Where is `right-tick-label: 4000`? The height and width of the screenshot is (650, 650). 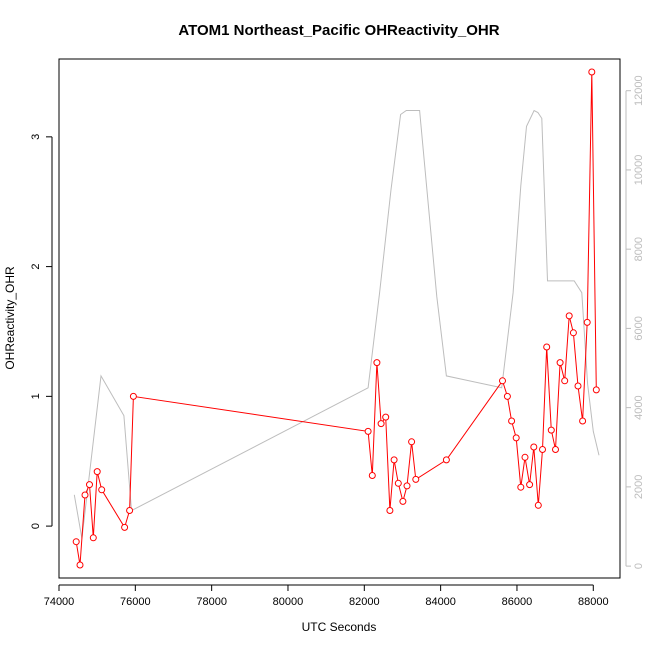
right-tick-label: 4000 is located at coordinates (639, 407).